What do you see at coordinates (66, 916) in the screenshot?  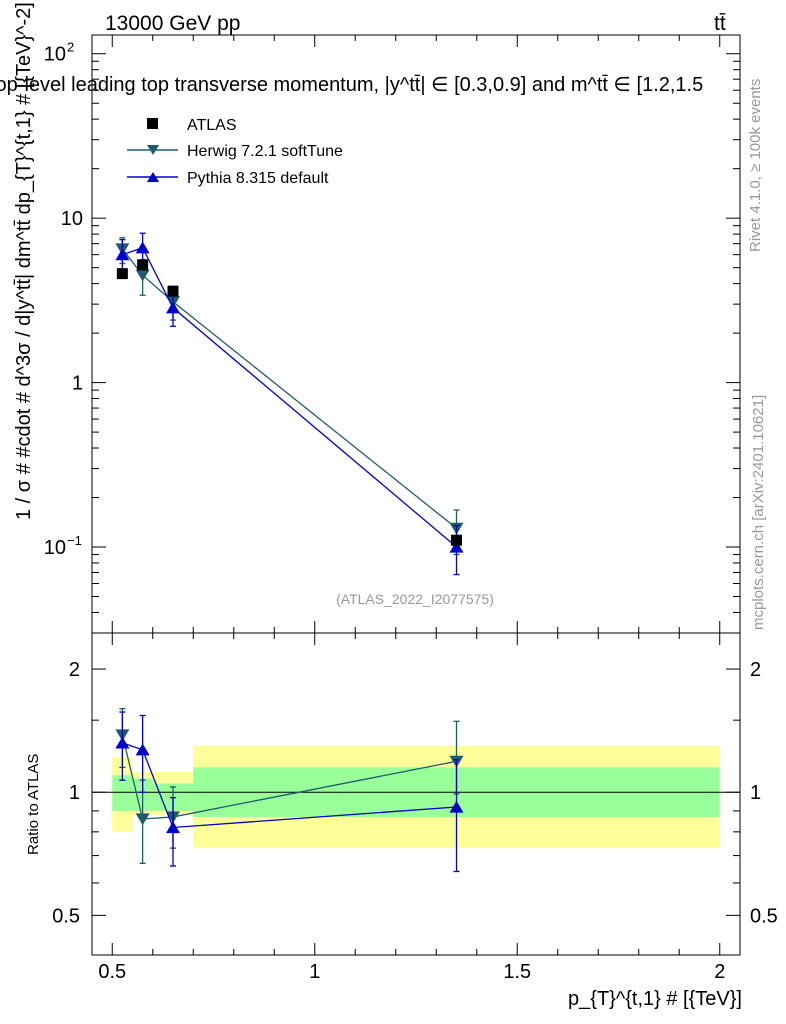 I see `ratio-y-tick-label: 0.5` at bounding box center [66, 916].